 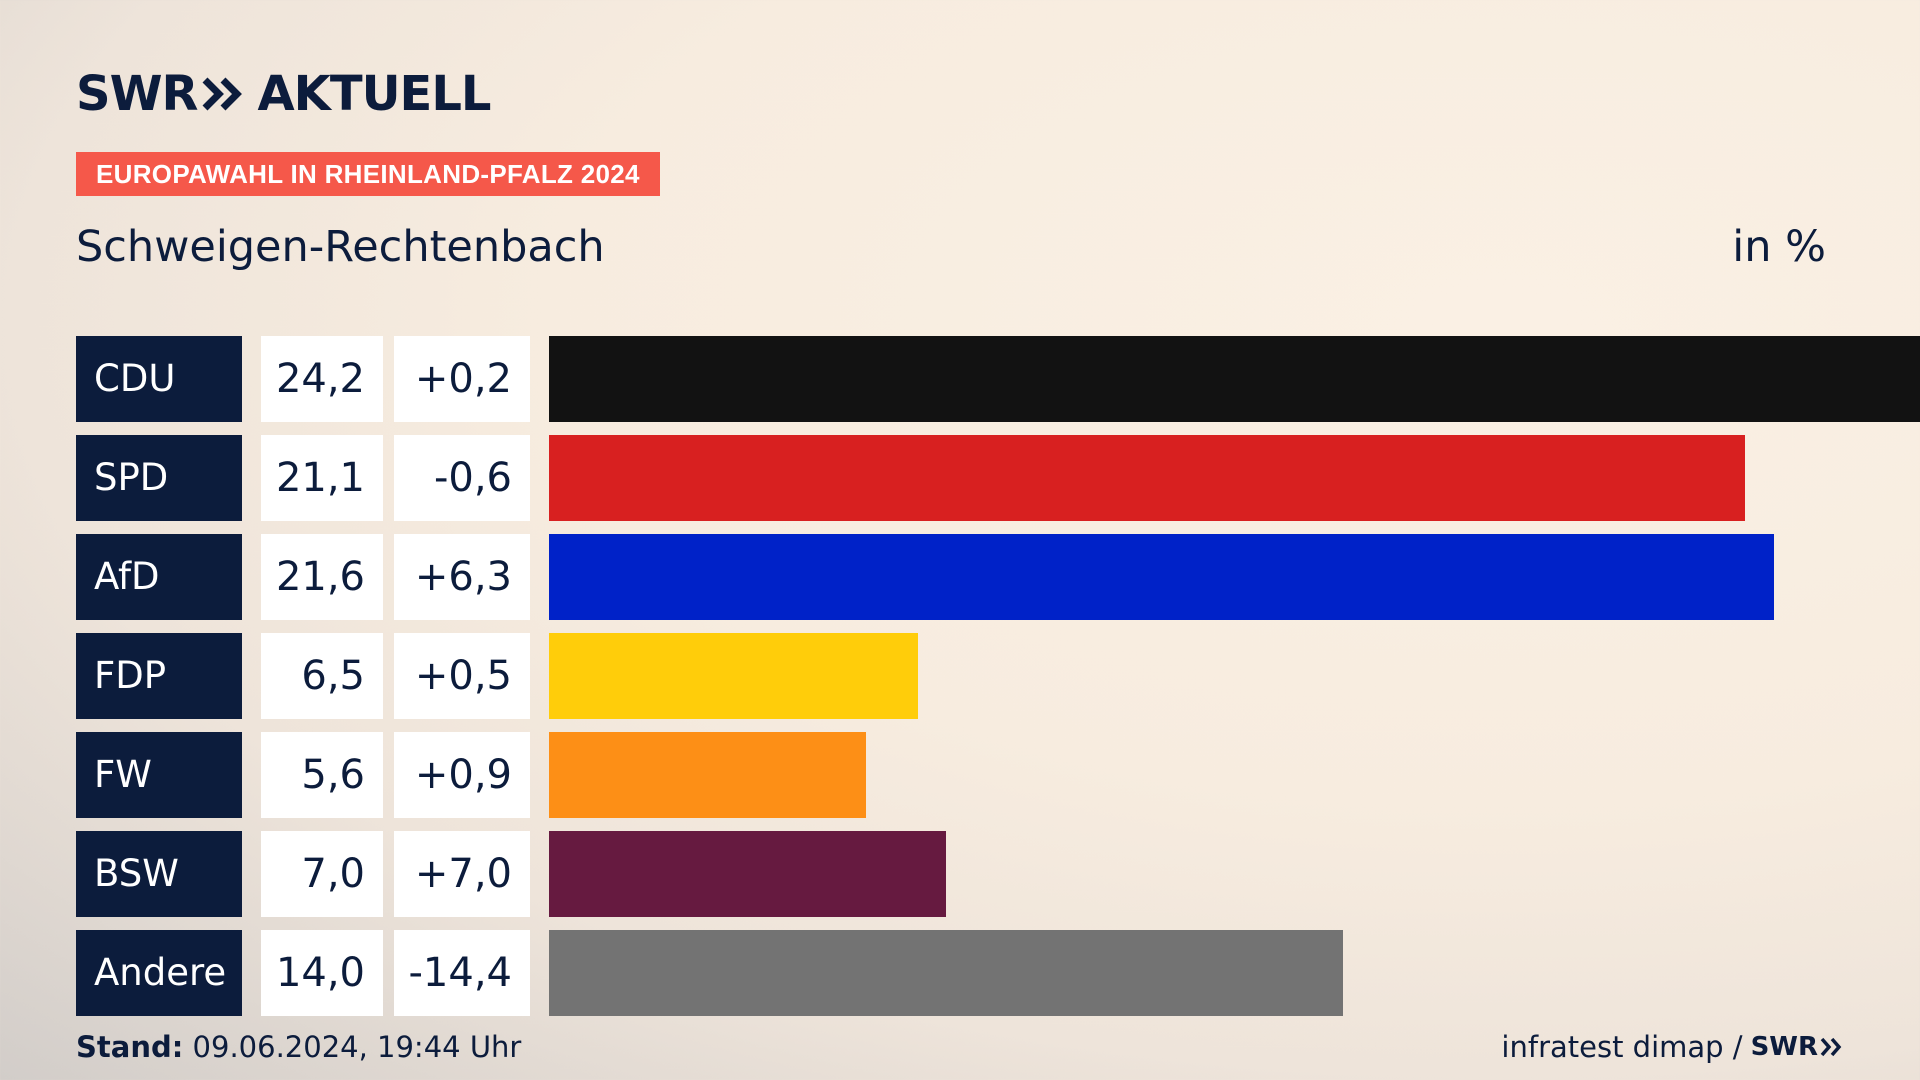 I want to click on bar-fw, so click(x=708, y=775).